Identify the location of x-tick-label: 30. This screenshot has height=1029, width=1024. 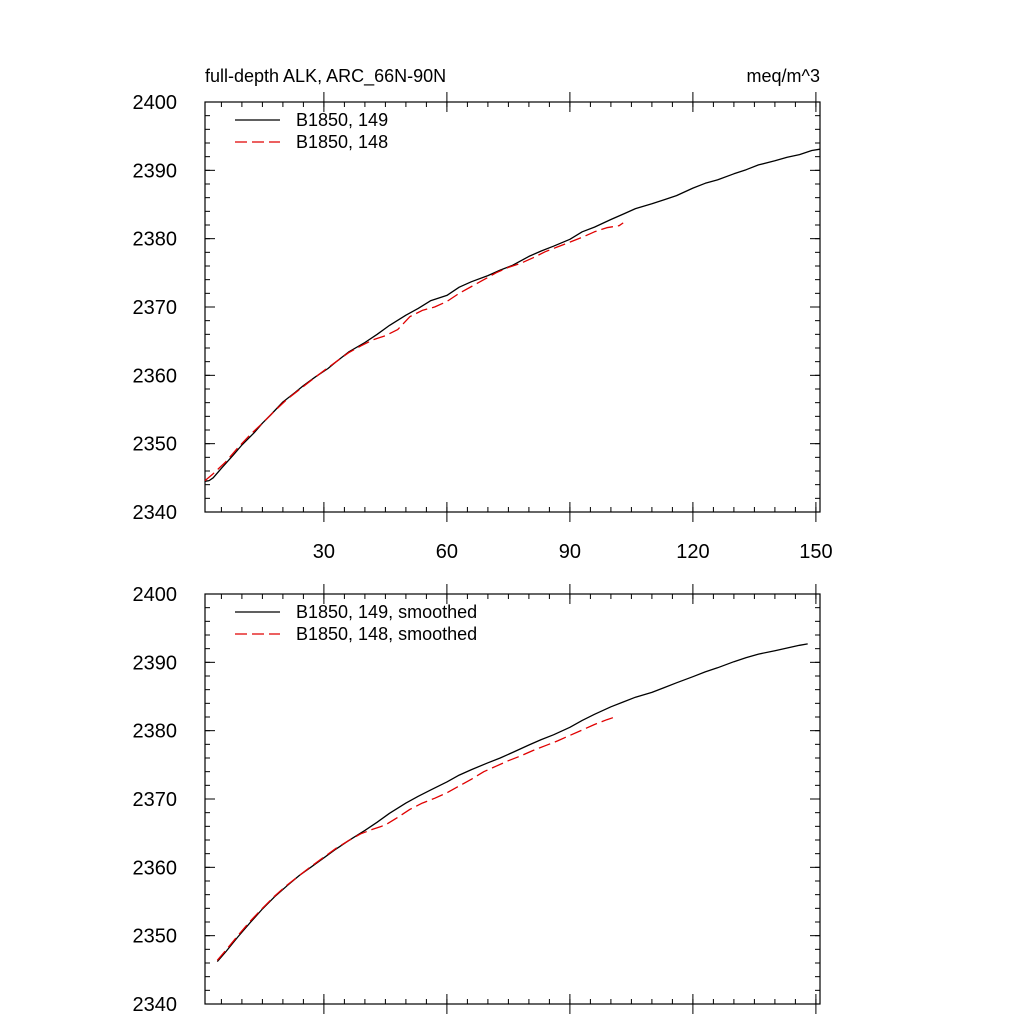
(324, 552).